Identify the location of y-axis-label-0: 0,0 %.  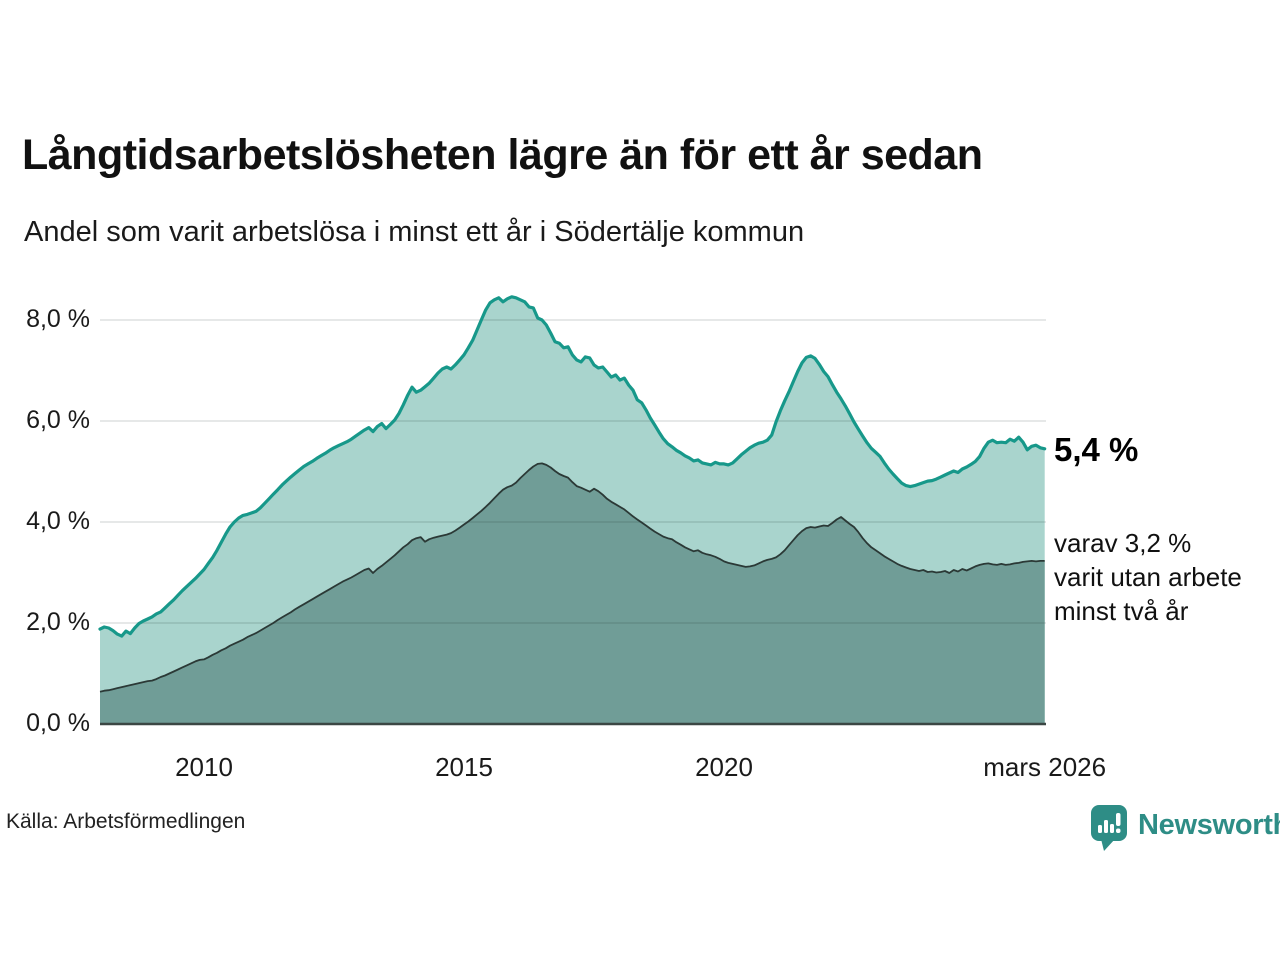
(58, 723).